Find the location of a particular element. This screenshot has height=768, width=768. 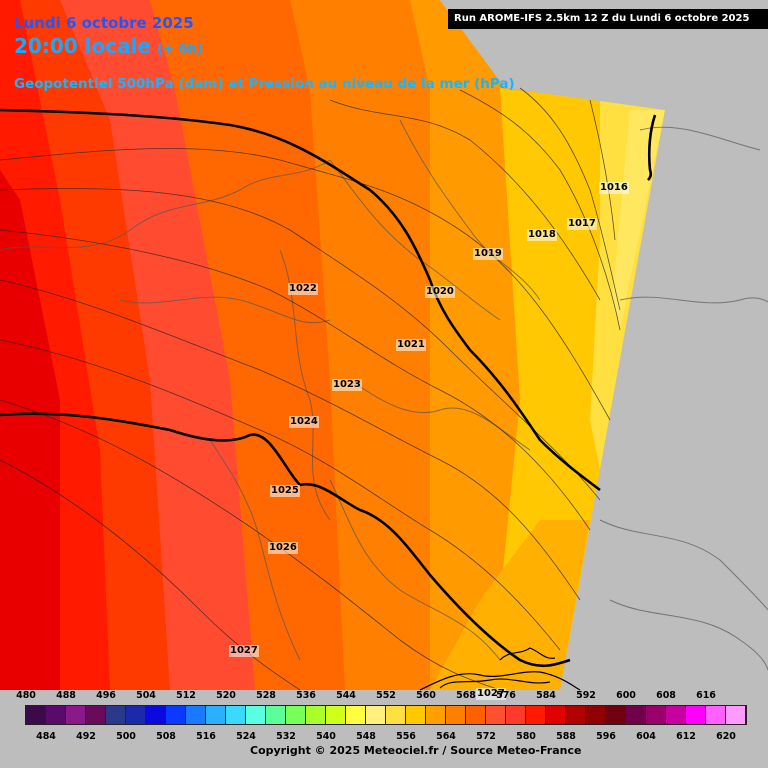

scale-tick-label: 568 is located at coordinates (466, 695).